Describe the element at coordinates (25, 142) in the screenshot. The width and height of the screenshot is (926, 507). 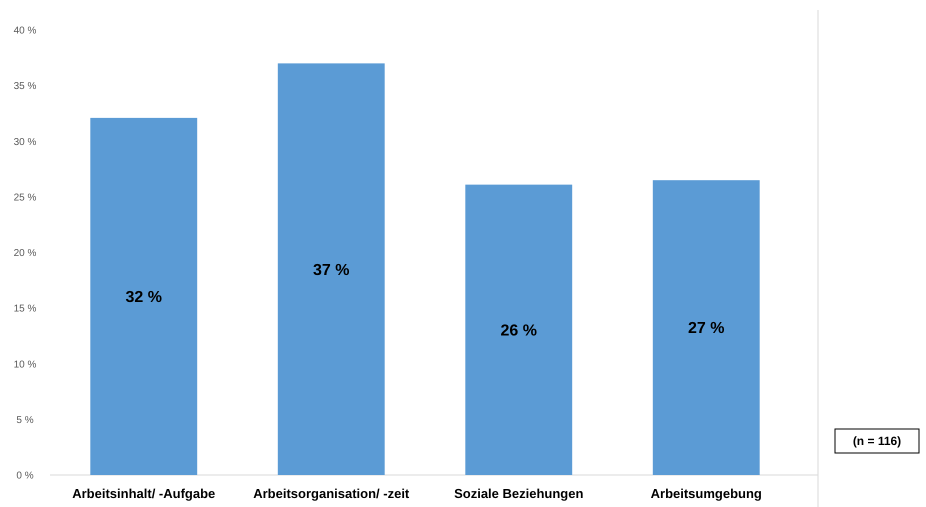
I see `y-tick-label: 30 %` at that location.